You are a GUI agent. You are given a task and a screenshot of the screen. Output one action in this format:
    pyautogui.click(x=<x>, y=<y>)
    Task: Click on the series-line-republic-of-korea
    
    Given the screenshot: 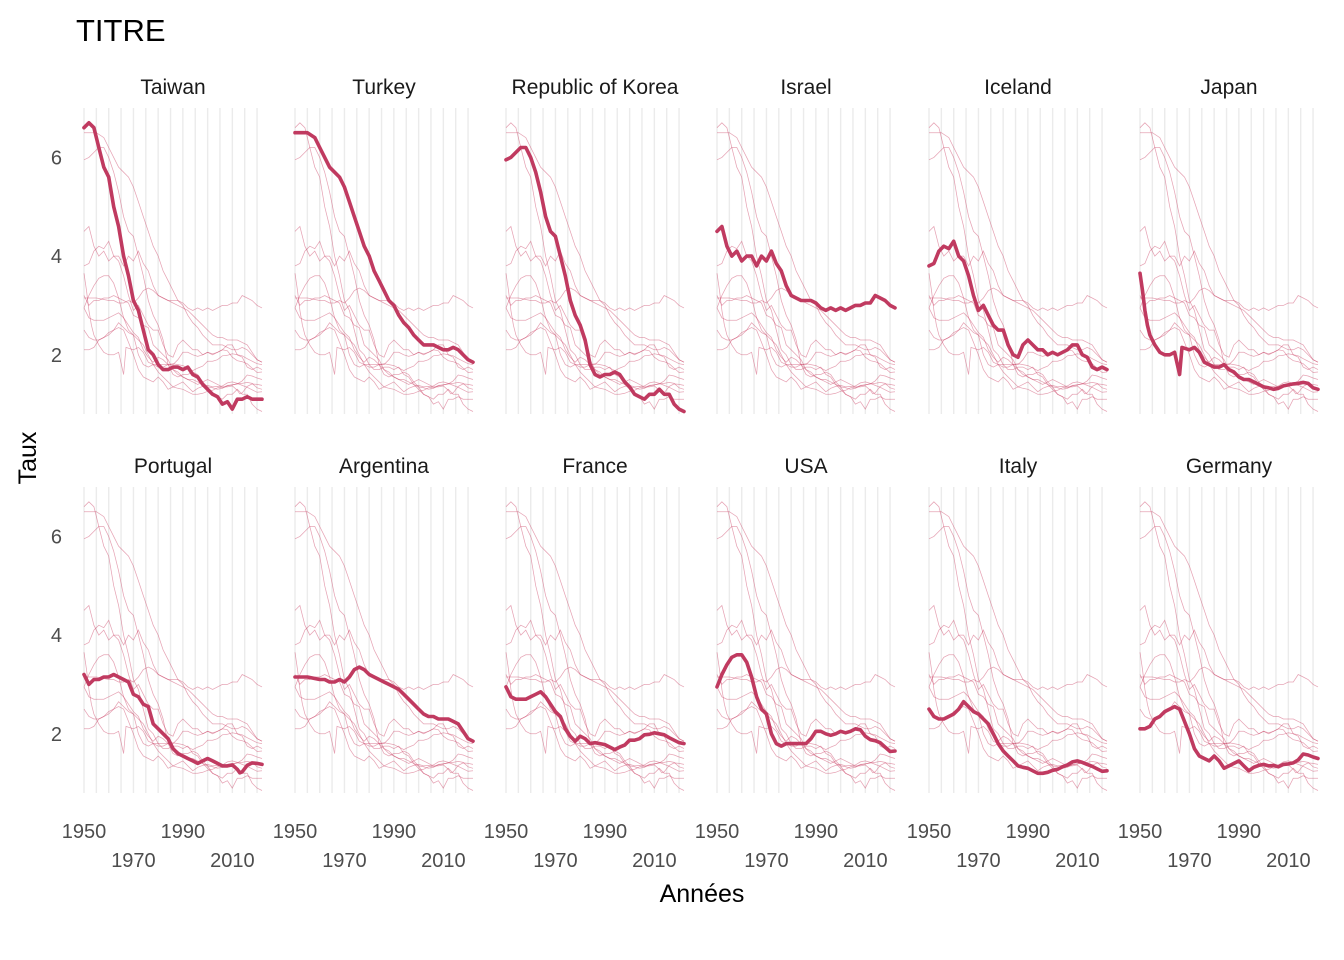 What is the action you would take?
    pyautogui.click(x=595, y=279)
    